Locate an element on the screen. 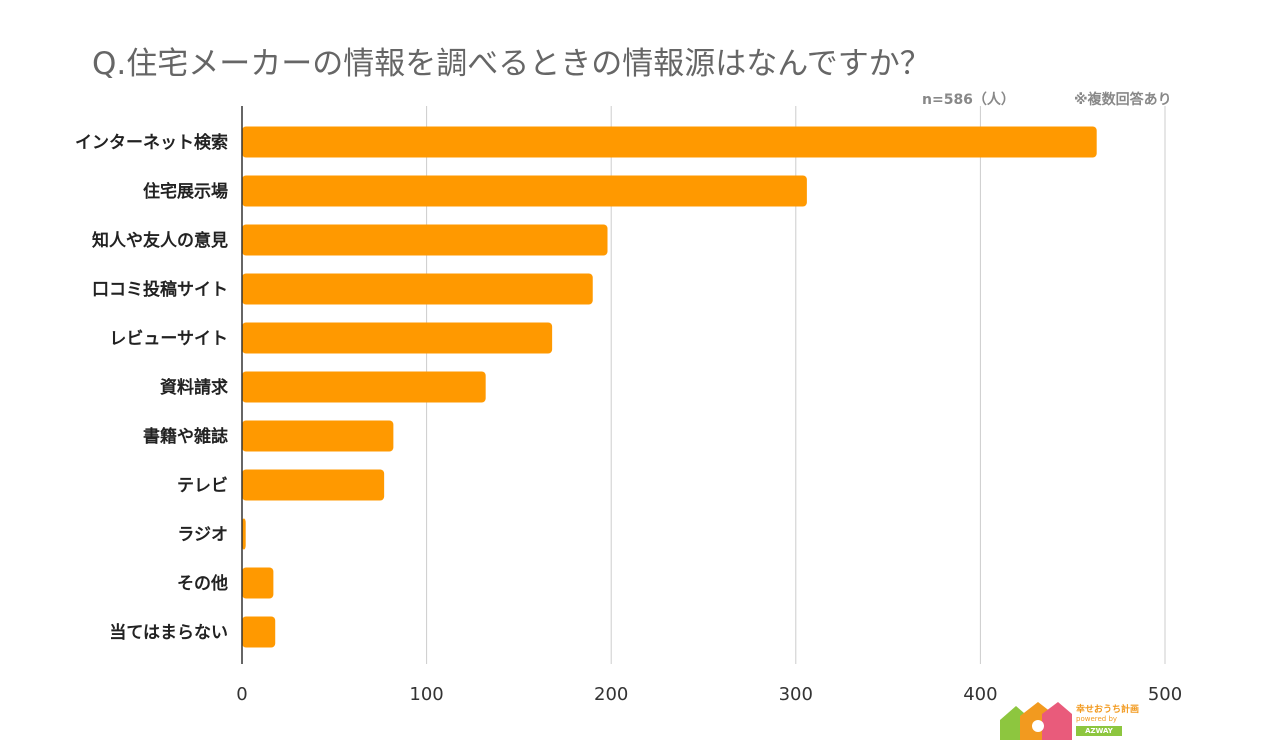  logo-company: AZWAY is located at coordinates (1099, 731).